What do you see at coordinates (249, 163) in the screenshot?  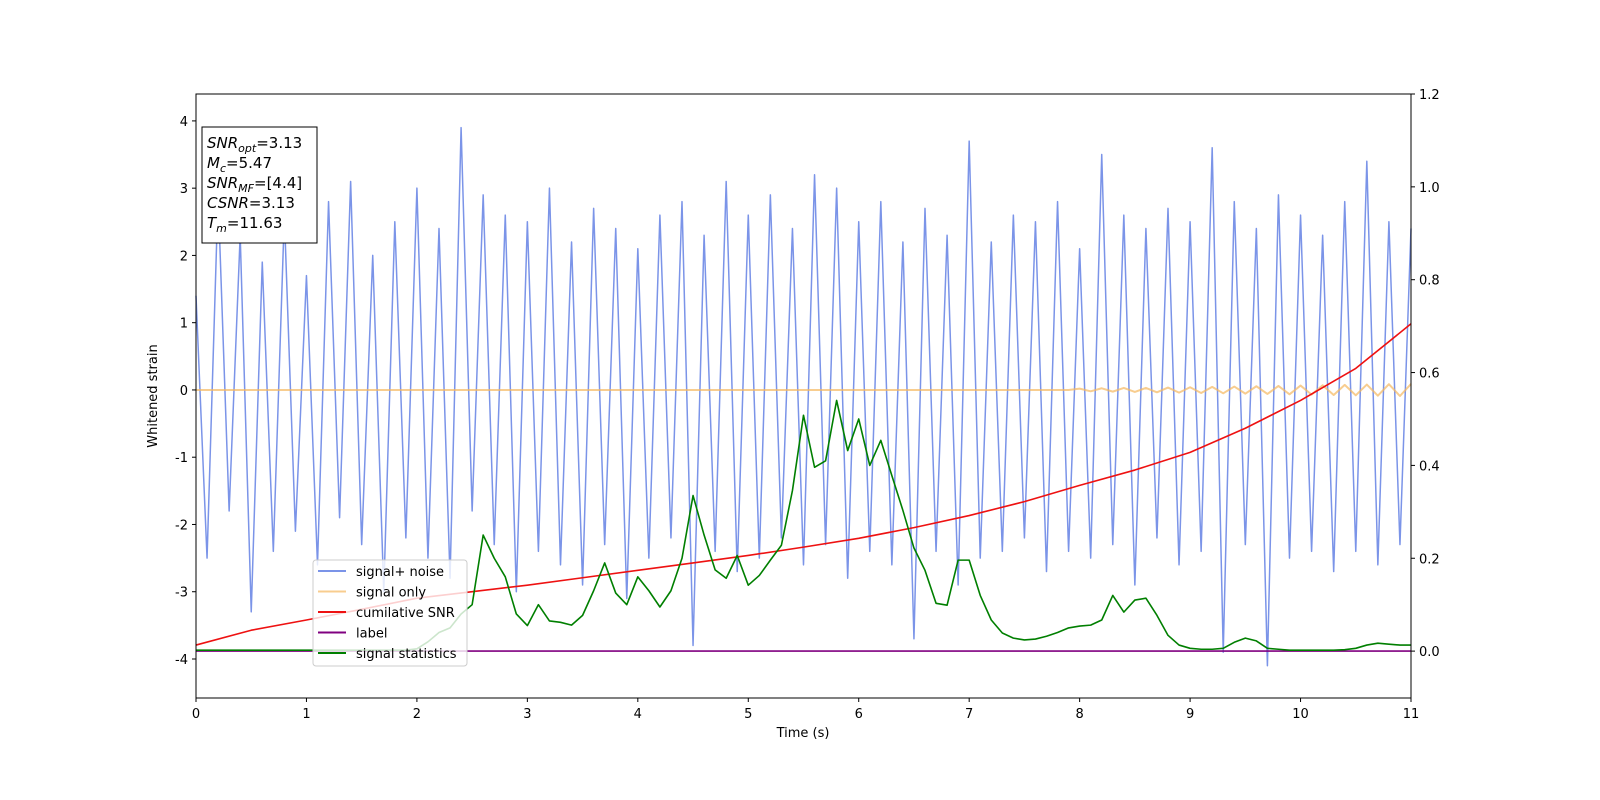 I see `annotation-value: =5.47` at bounding box center [249, 163].